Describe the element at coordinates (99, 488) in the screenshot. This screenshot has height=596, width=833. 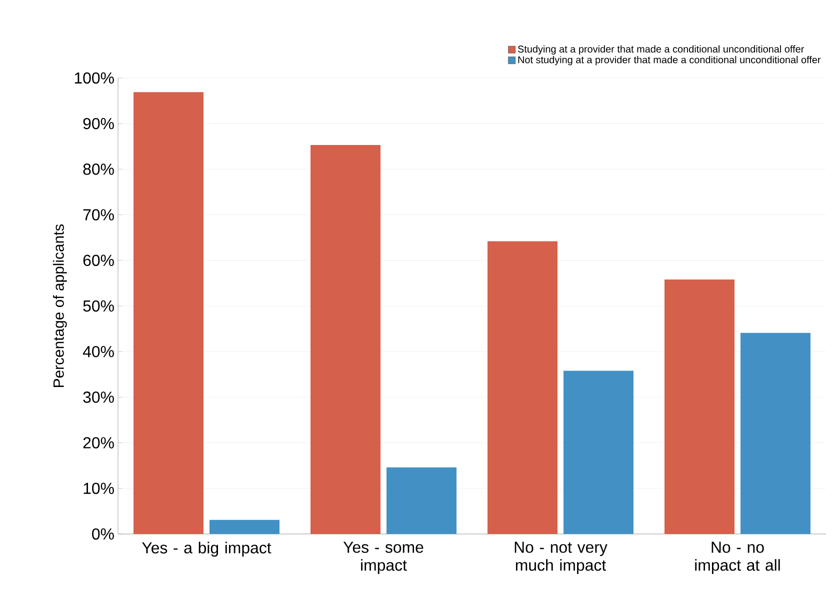
I see `y-tick-label: 10%` at that location.